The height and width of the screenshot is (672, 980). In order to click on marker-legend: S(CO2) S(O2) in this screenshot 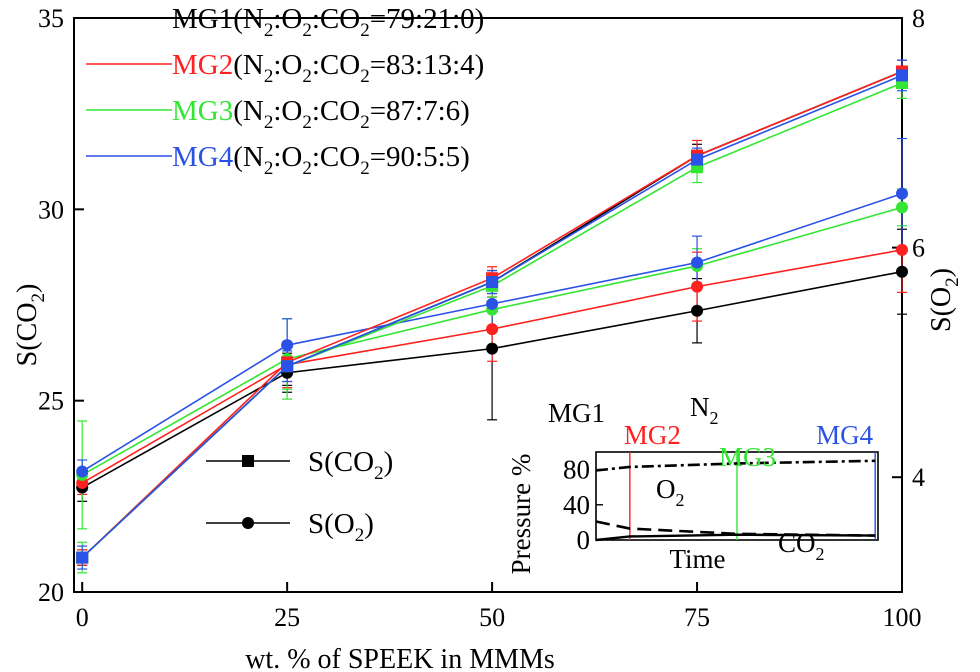, I will do `click(299, 496)`.